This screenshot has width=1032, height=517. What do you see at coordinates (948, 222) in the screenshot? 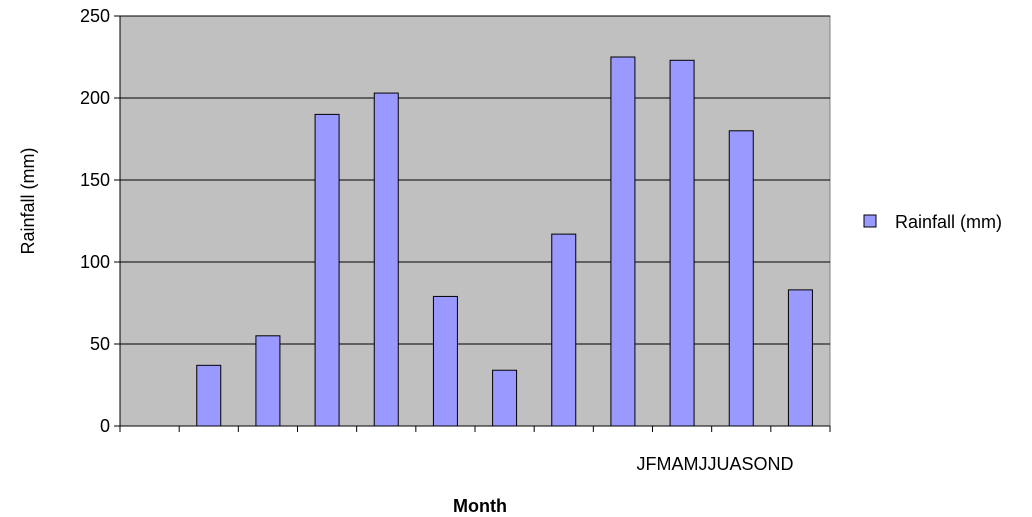
I see `legend-label: Rainfall (mm)` at bounding box center [948, 222].